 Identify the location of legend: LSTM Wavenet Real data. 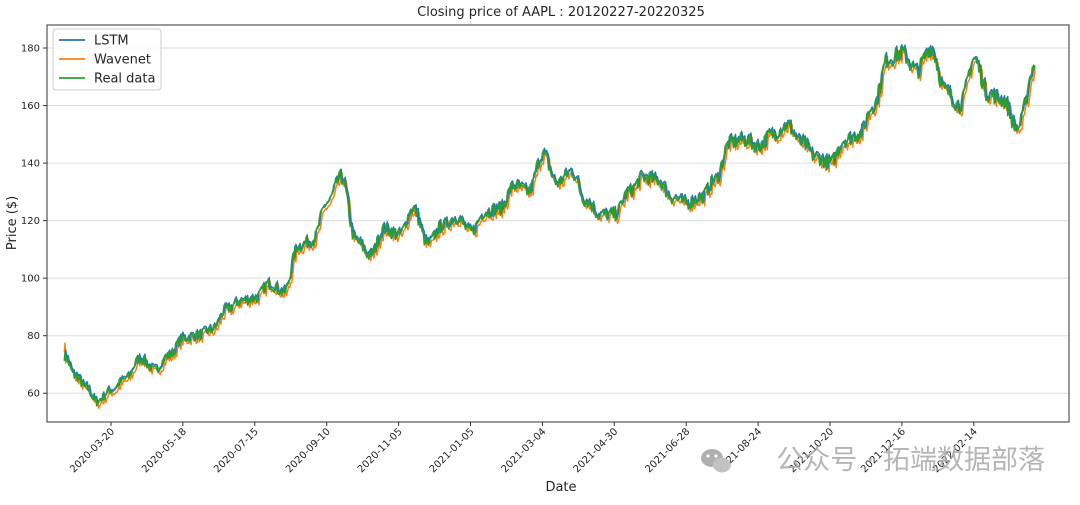
(107, 59).